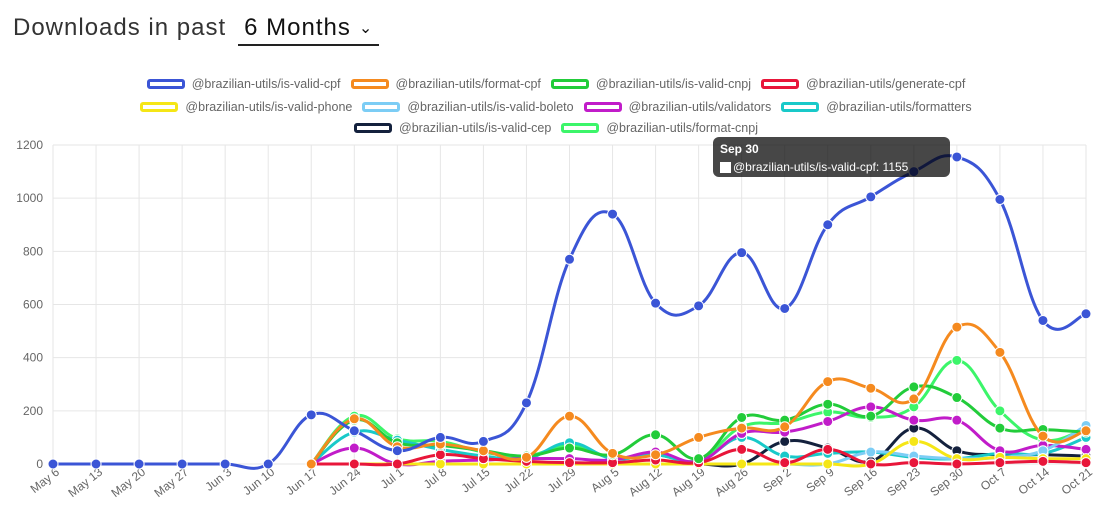 The image size is (1112, 516). Describe the element at coordinates (468, 107) in the screenshot. I see `legend-item: @brazilian-utils/is-valid-boleto` at that location.